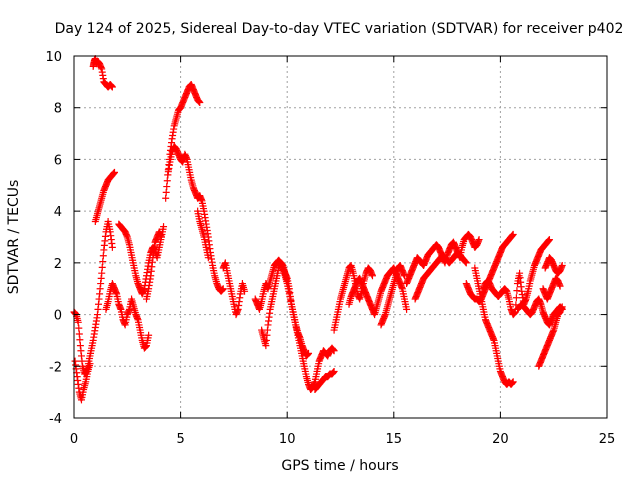 This screenshot has height=480, width=640. What do you see at coordinates (180, 439) in the screenshot?
I see `x-tick-label: 5` at bounding box center [180, 439].